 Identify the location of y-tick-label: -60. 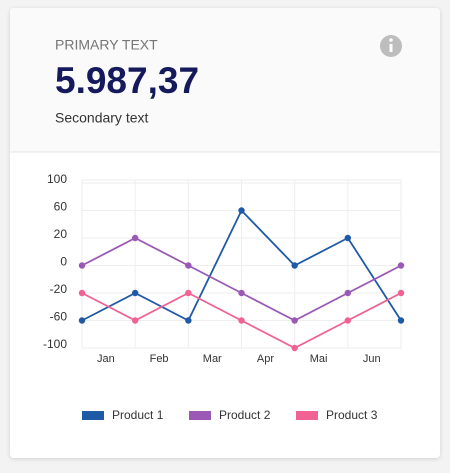
(59, 317).